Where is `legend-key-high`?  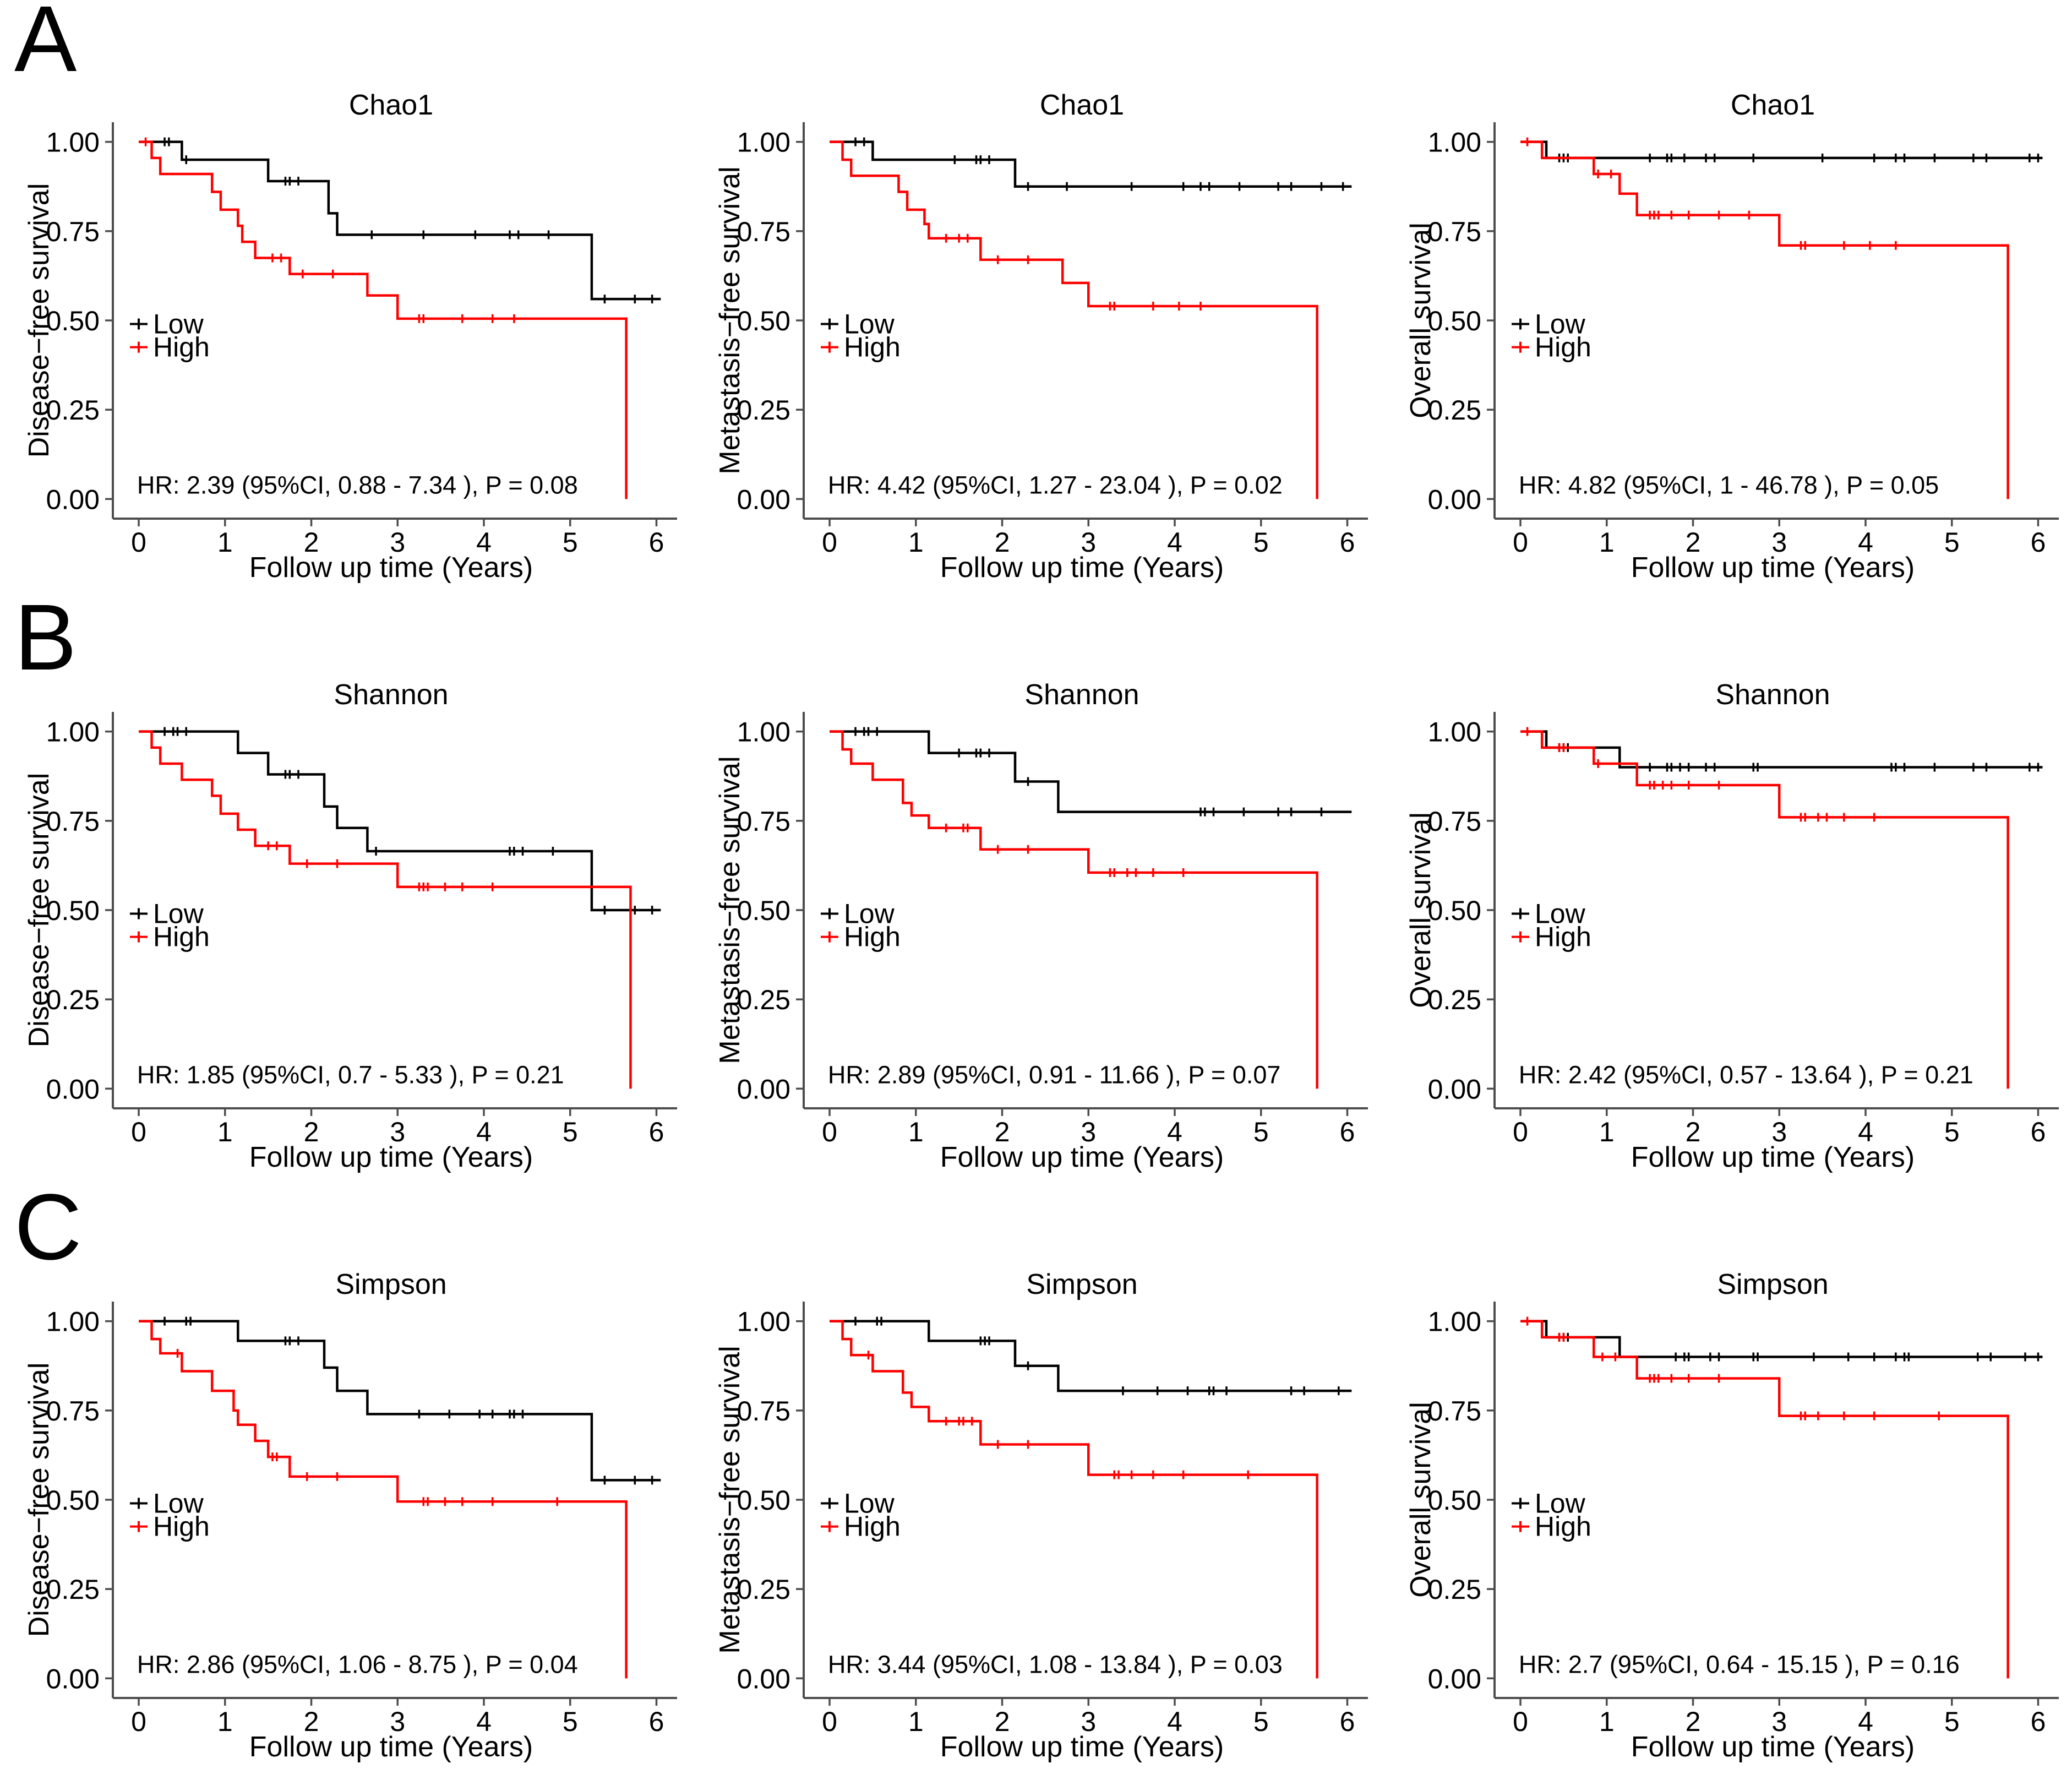 legend-key-high is located at coordinates (1520, 347).